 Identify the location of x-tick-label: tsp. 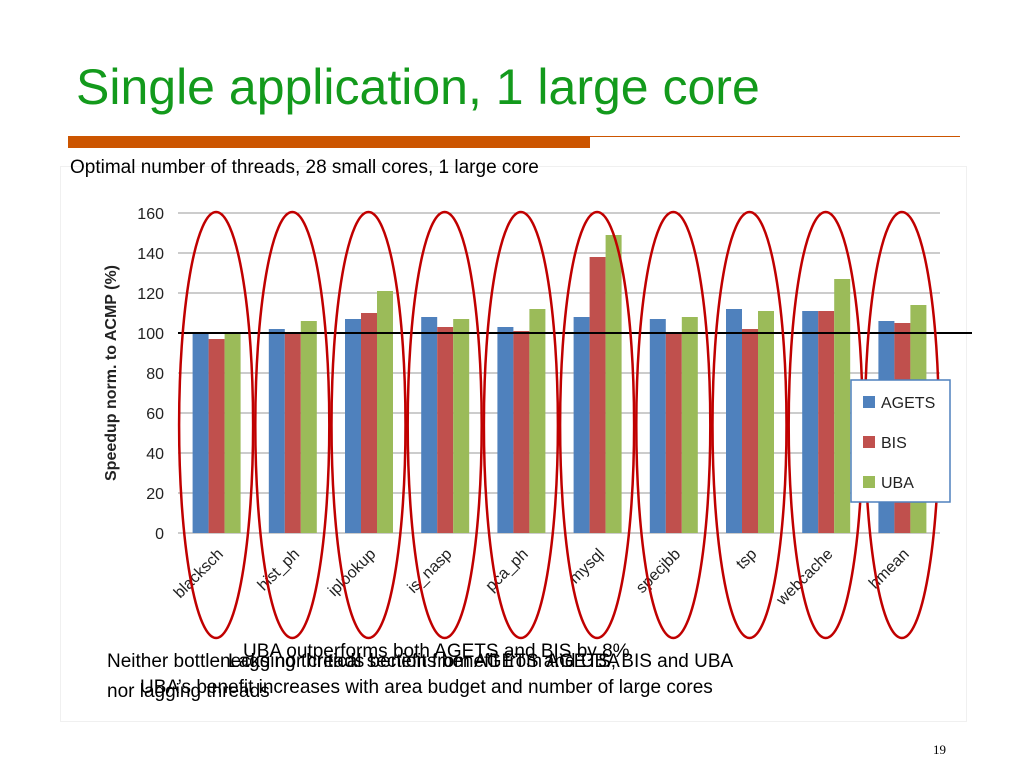
(746, 559).